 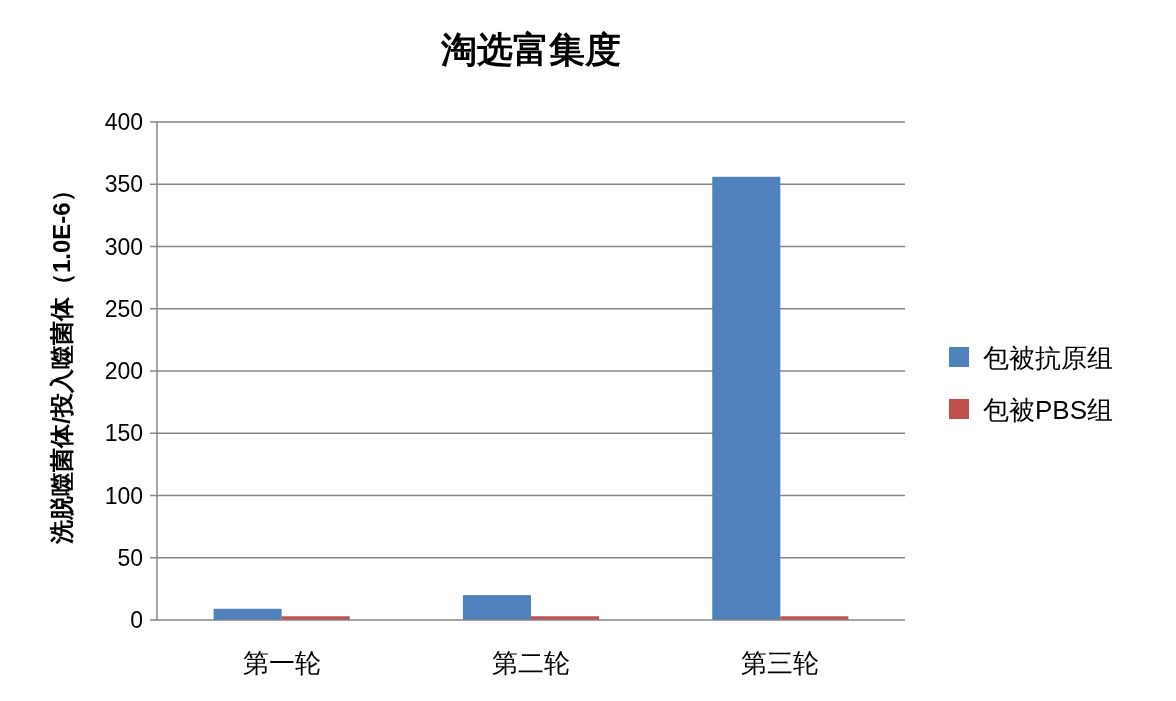 What do you see at coordinates (61, 361) in the screenshot?
I see `y-axis-title: 洗脱噬菌体/投入噬菌体（1.0E-6）` at bounding box center [61, 361].